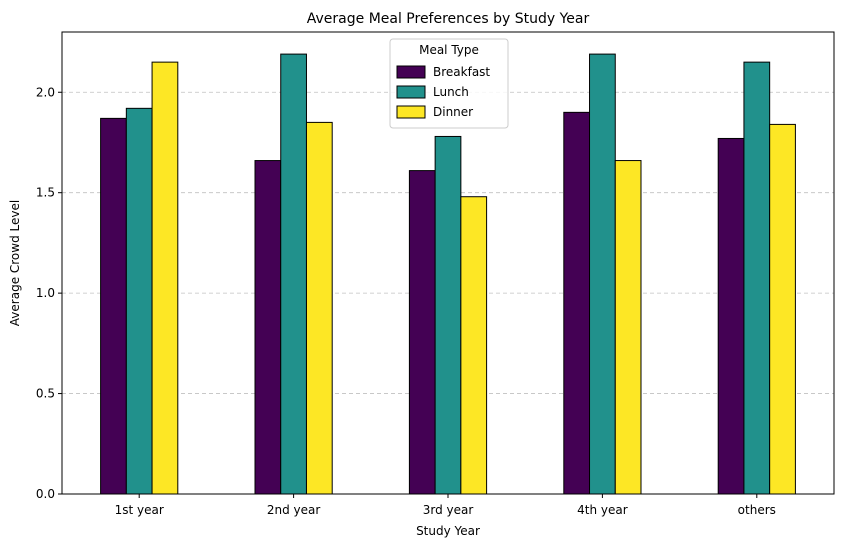  Describe the element at coordinates (448, 510) in the screenshot. I see `x-tick-label: 3rd year` at that location.